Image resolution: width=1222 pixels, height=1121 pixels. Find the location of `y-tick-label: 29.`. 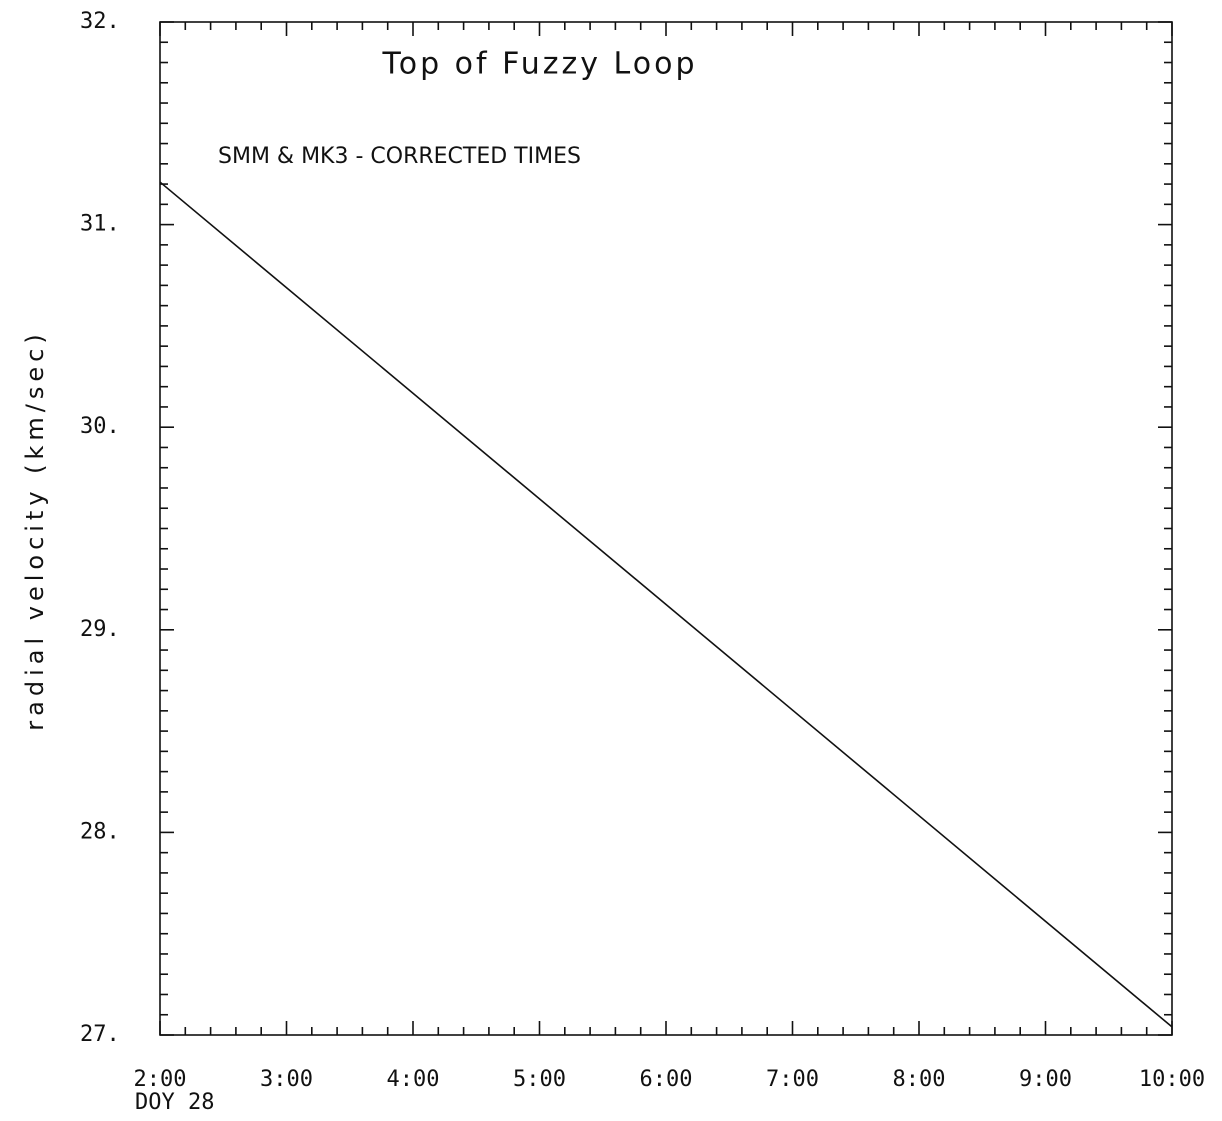

y-tick-label: 29. is located at coordinates (100, 629).